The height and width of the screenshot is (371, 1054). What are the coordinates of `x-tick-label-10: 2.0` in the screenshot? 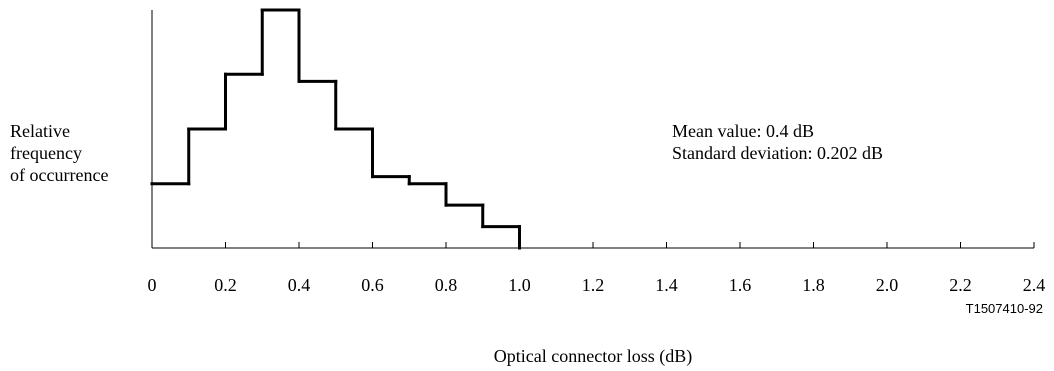 It's located at (887, 285).